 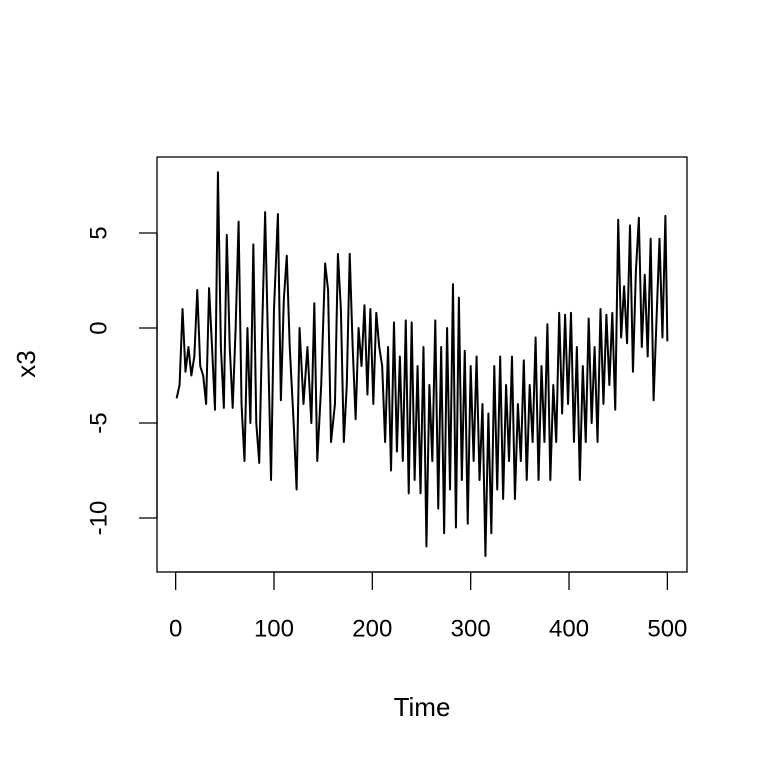 What do you see at coordinates (667, 628) in the screenshot?
I see `x-tick-label: 500` at bounding box center [667, 628].